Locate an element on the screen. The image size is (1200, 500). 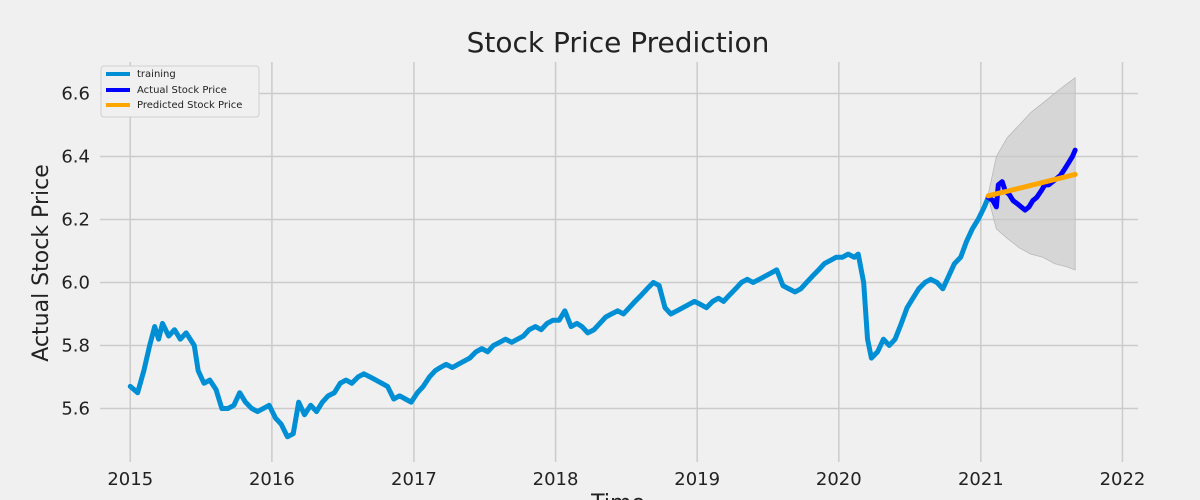
y-tick-label: 6.6 is located at coordinates (75, 93).